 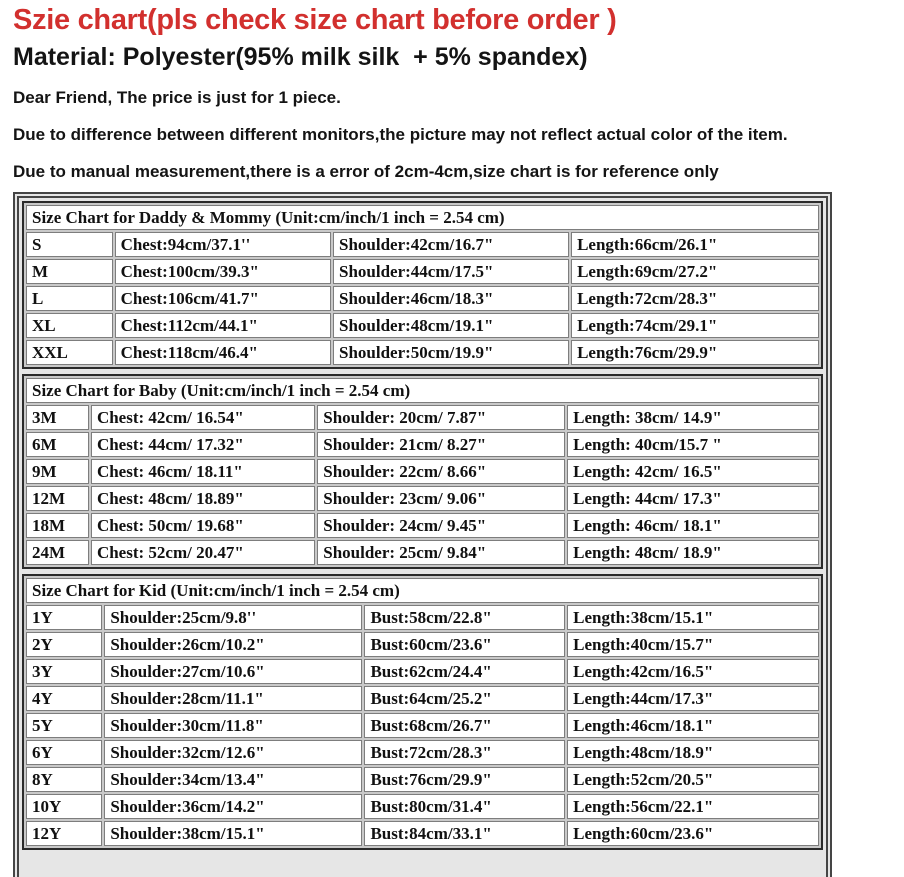 I want to click on measurement-cell: Chest:100cm/39.3", so click(x=222, y=272).